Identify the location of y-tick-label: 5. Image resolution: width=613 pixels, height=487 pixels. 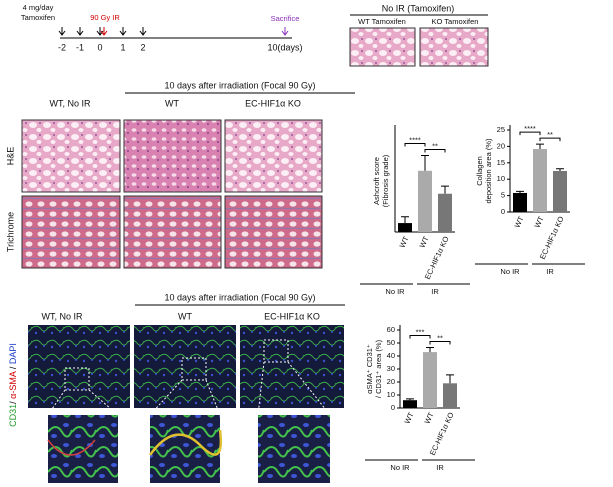
(503, 195).